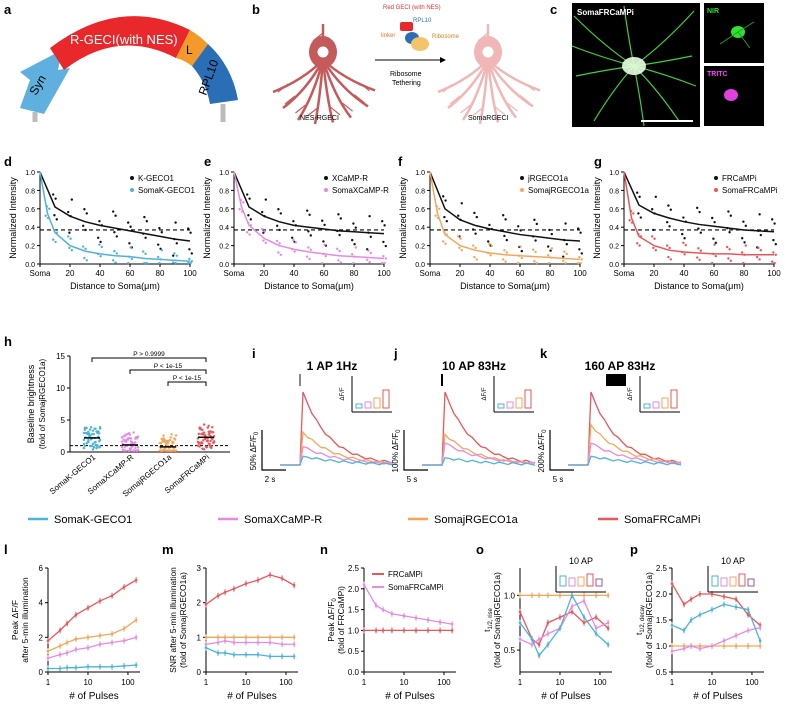  Describe the element at coordinates (129, 69) in the screenshot. I see `panel-a-construct: Syn R-GECI(with NES) L RPL10` at that location.